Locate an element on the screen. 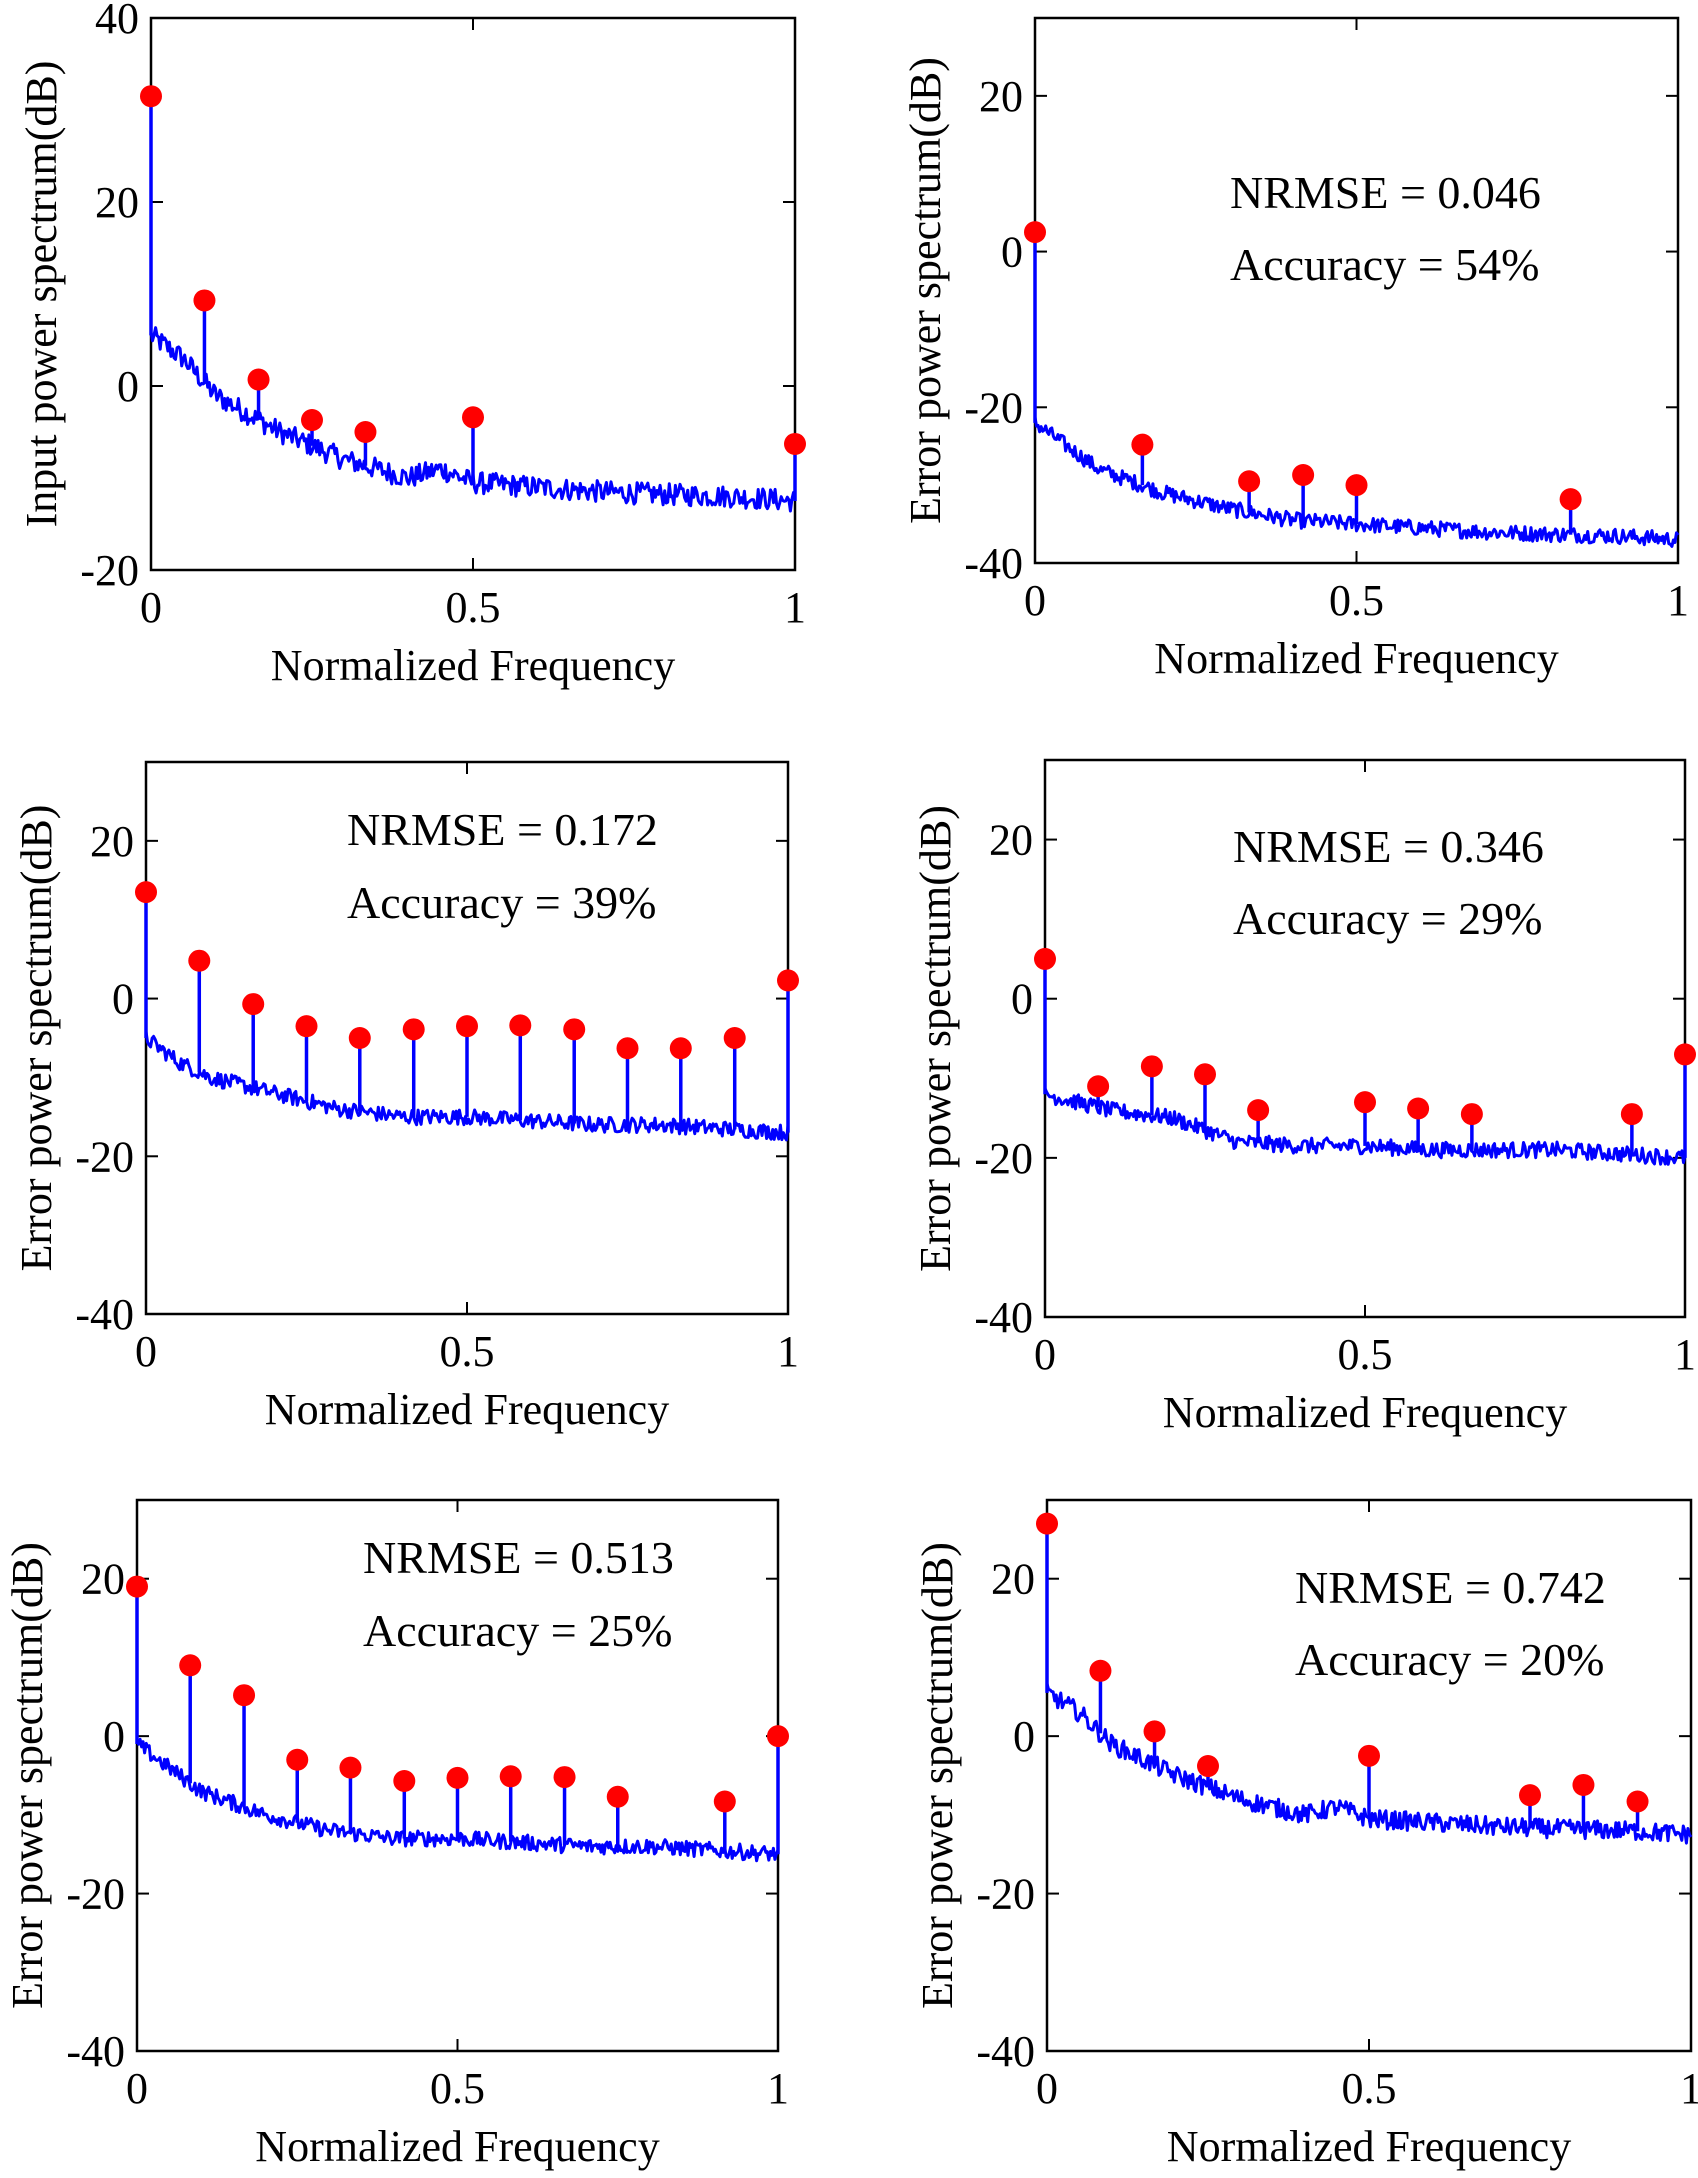 The width and height of the screenshot is (1698, 2178). accuracy-annotation: Accuracy = 29% is located at coordinates (1387, 918).